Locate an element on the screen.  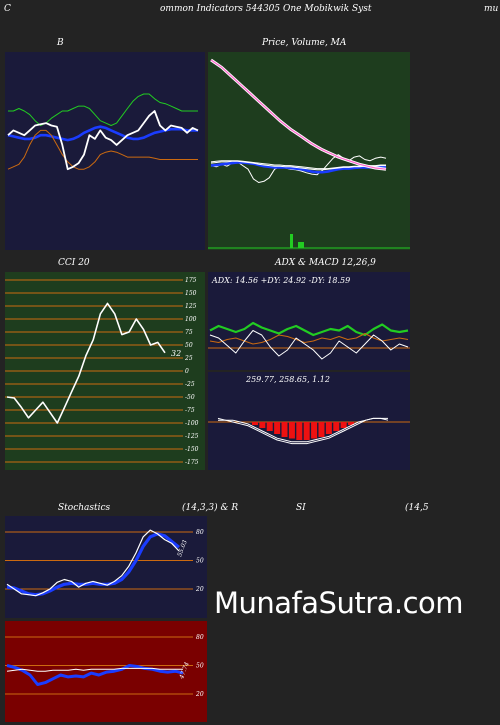
bollinger-chart is located at coordinates (105, 151).